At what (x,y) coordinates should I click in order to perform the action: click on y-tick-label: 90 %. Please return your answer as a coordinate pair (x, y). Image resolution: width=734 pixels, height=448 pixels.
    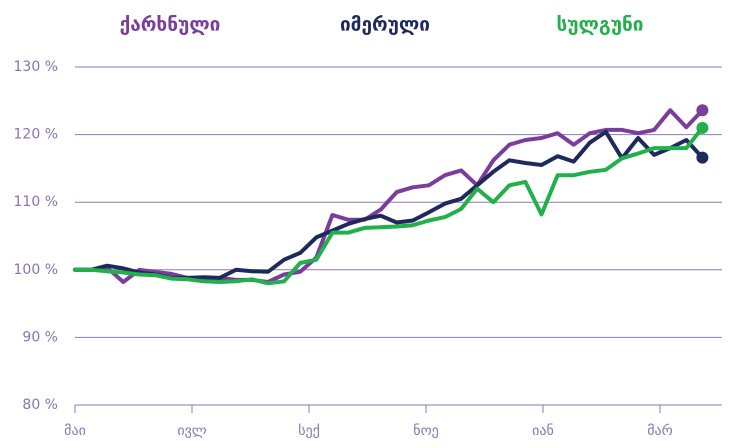
    Looking at the image, I should click on (40, 337).